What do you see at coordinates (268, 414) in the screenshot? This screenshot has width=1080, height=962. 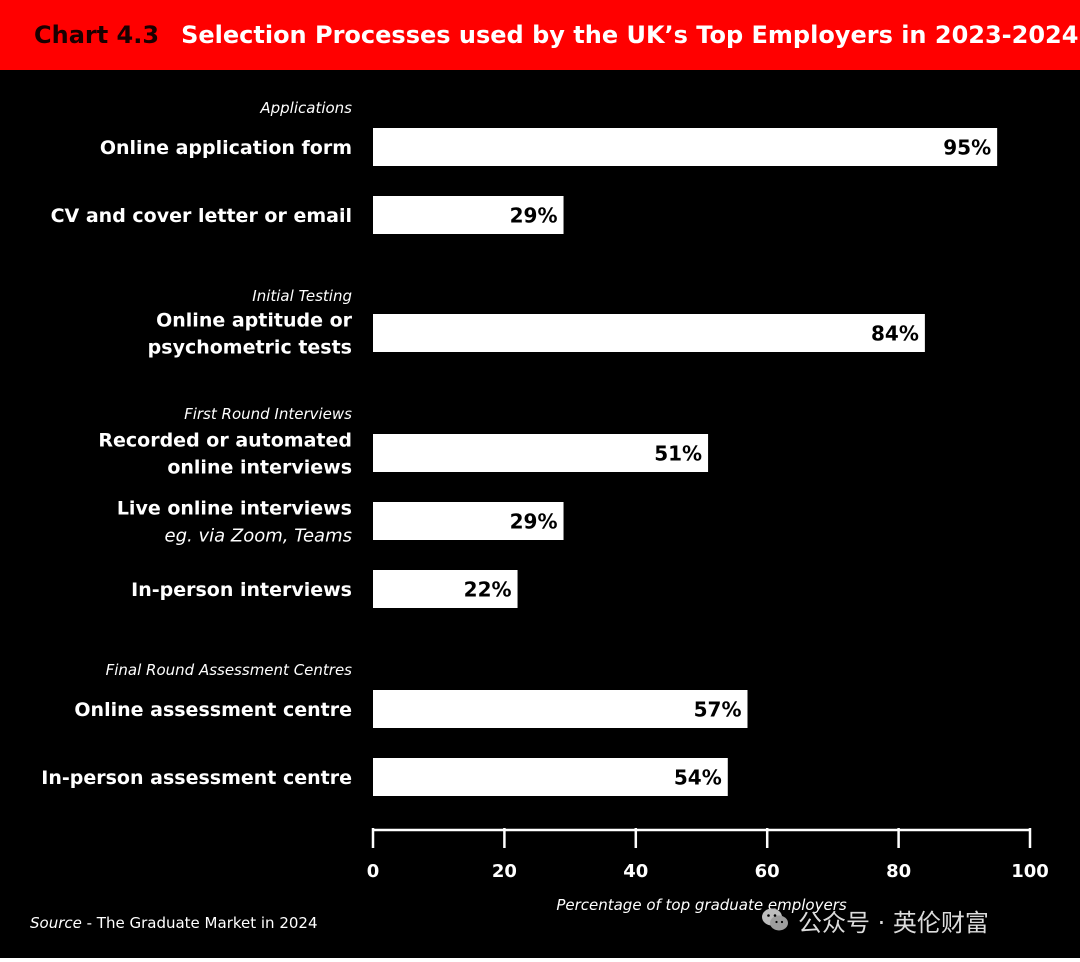 I see `group-label: First Round Interviews` at bounding box center [268, 414].